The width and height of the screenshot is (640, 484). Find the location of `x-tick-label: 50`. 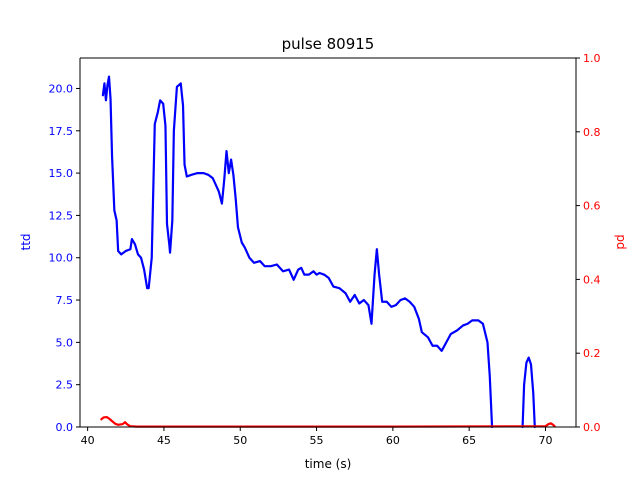

x-tick-label: 50 is located at coordinates (240, 440).